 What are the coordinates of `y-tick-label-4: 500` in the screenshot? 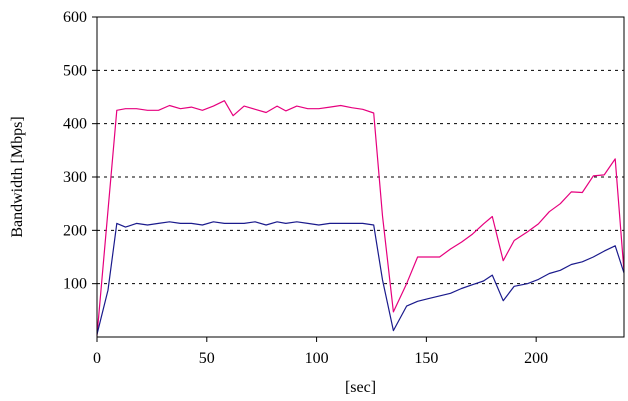 It's located at (75, 70).